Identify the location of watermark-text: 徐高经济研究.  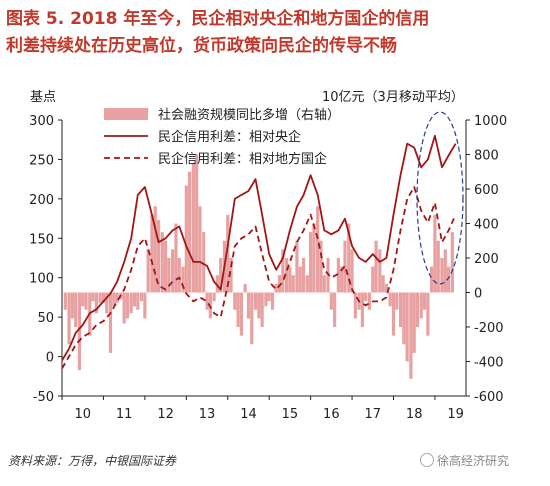
(473, 461).